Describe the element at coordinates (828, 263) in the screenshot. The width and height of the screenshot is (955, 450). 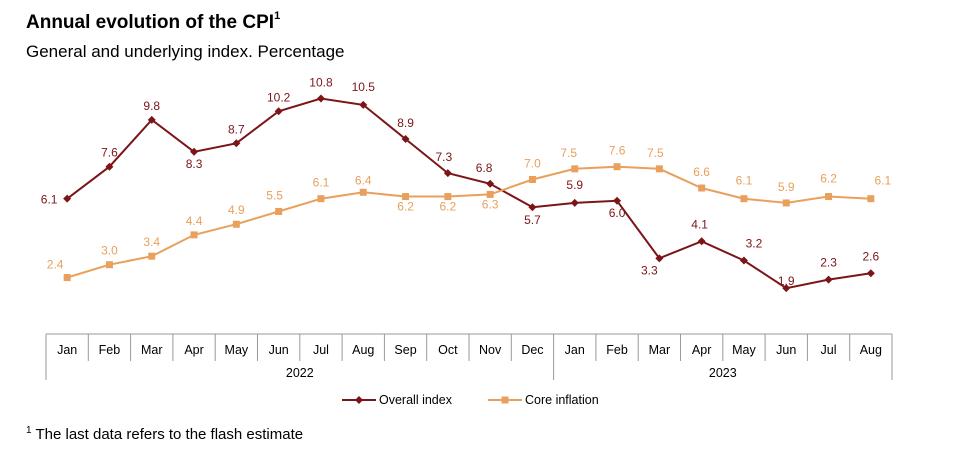
I see `overall-index-data-label-18: 2.3` at that location.